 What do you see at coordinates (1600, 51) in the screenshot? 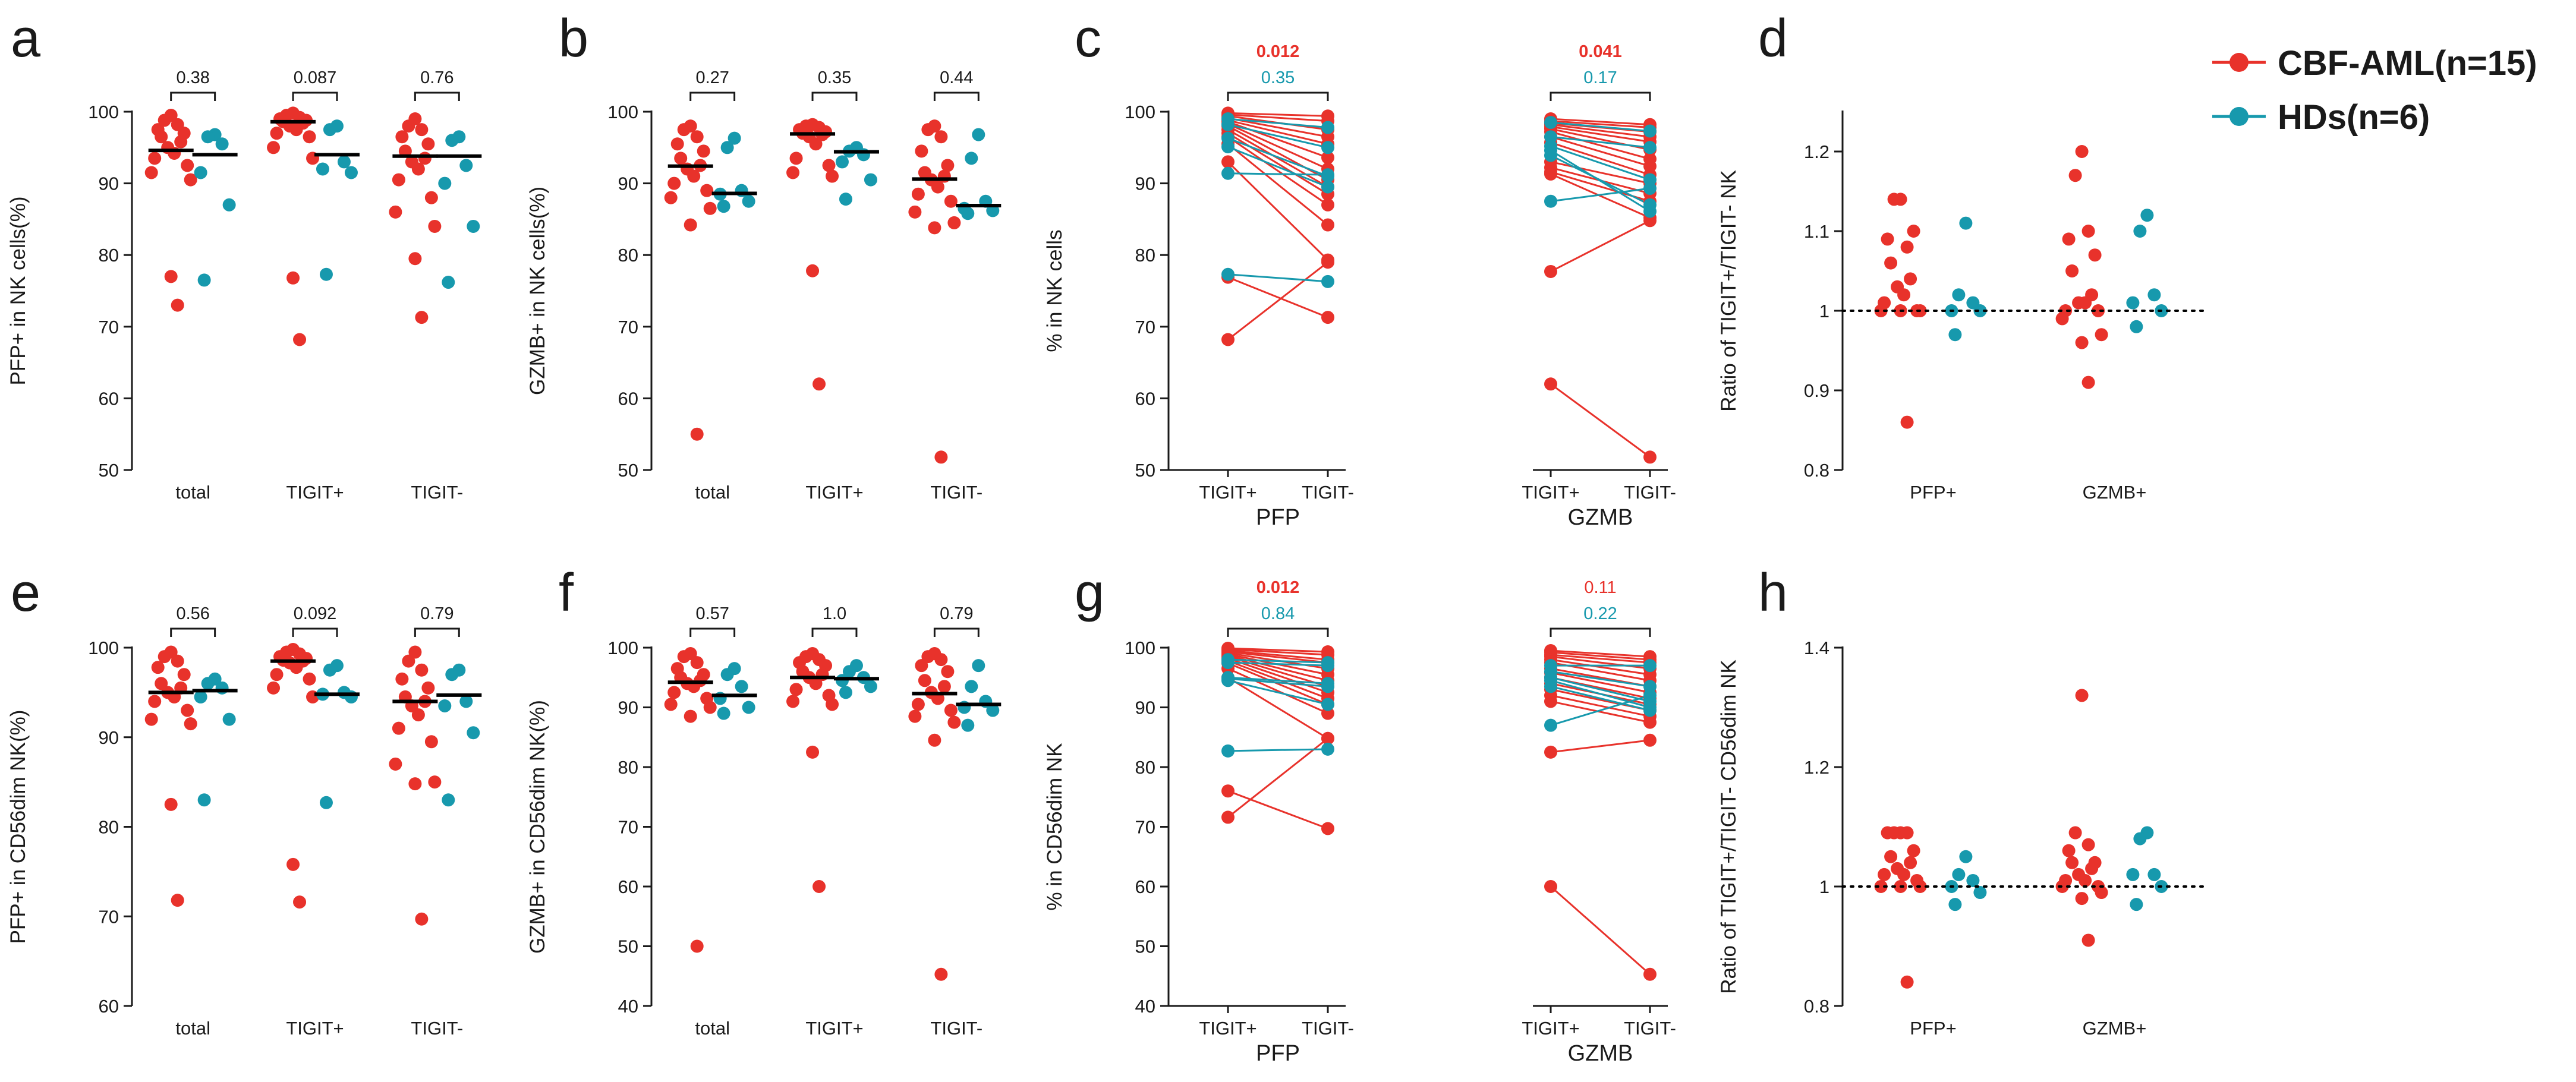
I see `pvalue-cbf-label: 0.041` at bounding box center [1600, 51].